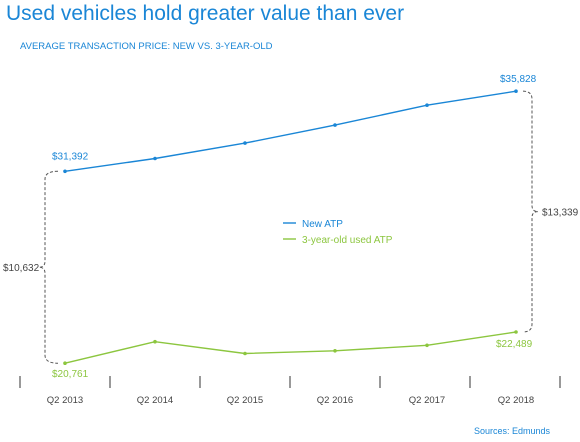  Describe the element at coordinates (516, 400) in the screenshot. I see `x-tick-label-5: Q2 2018` at that location.